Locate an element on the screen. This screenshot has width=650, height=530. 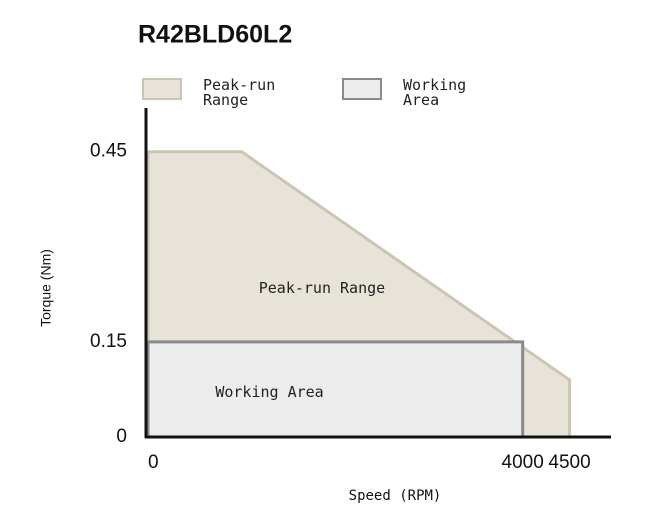
chart-title: R42BLD60L2 is located at coordinates (215, 35).